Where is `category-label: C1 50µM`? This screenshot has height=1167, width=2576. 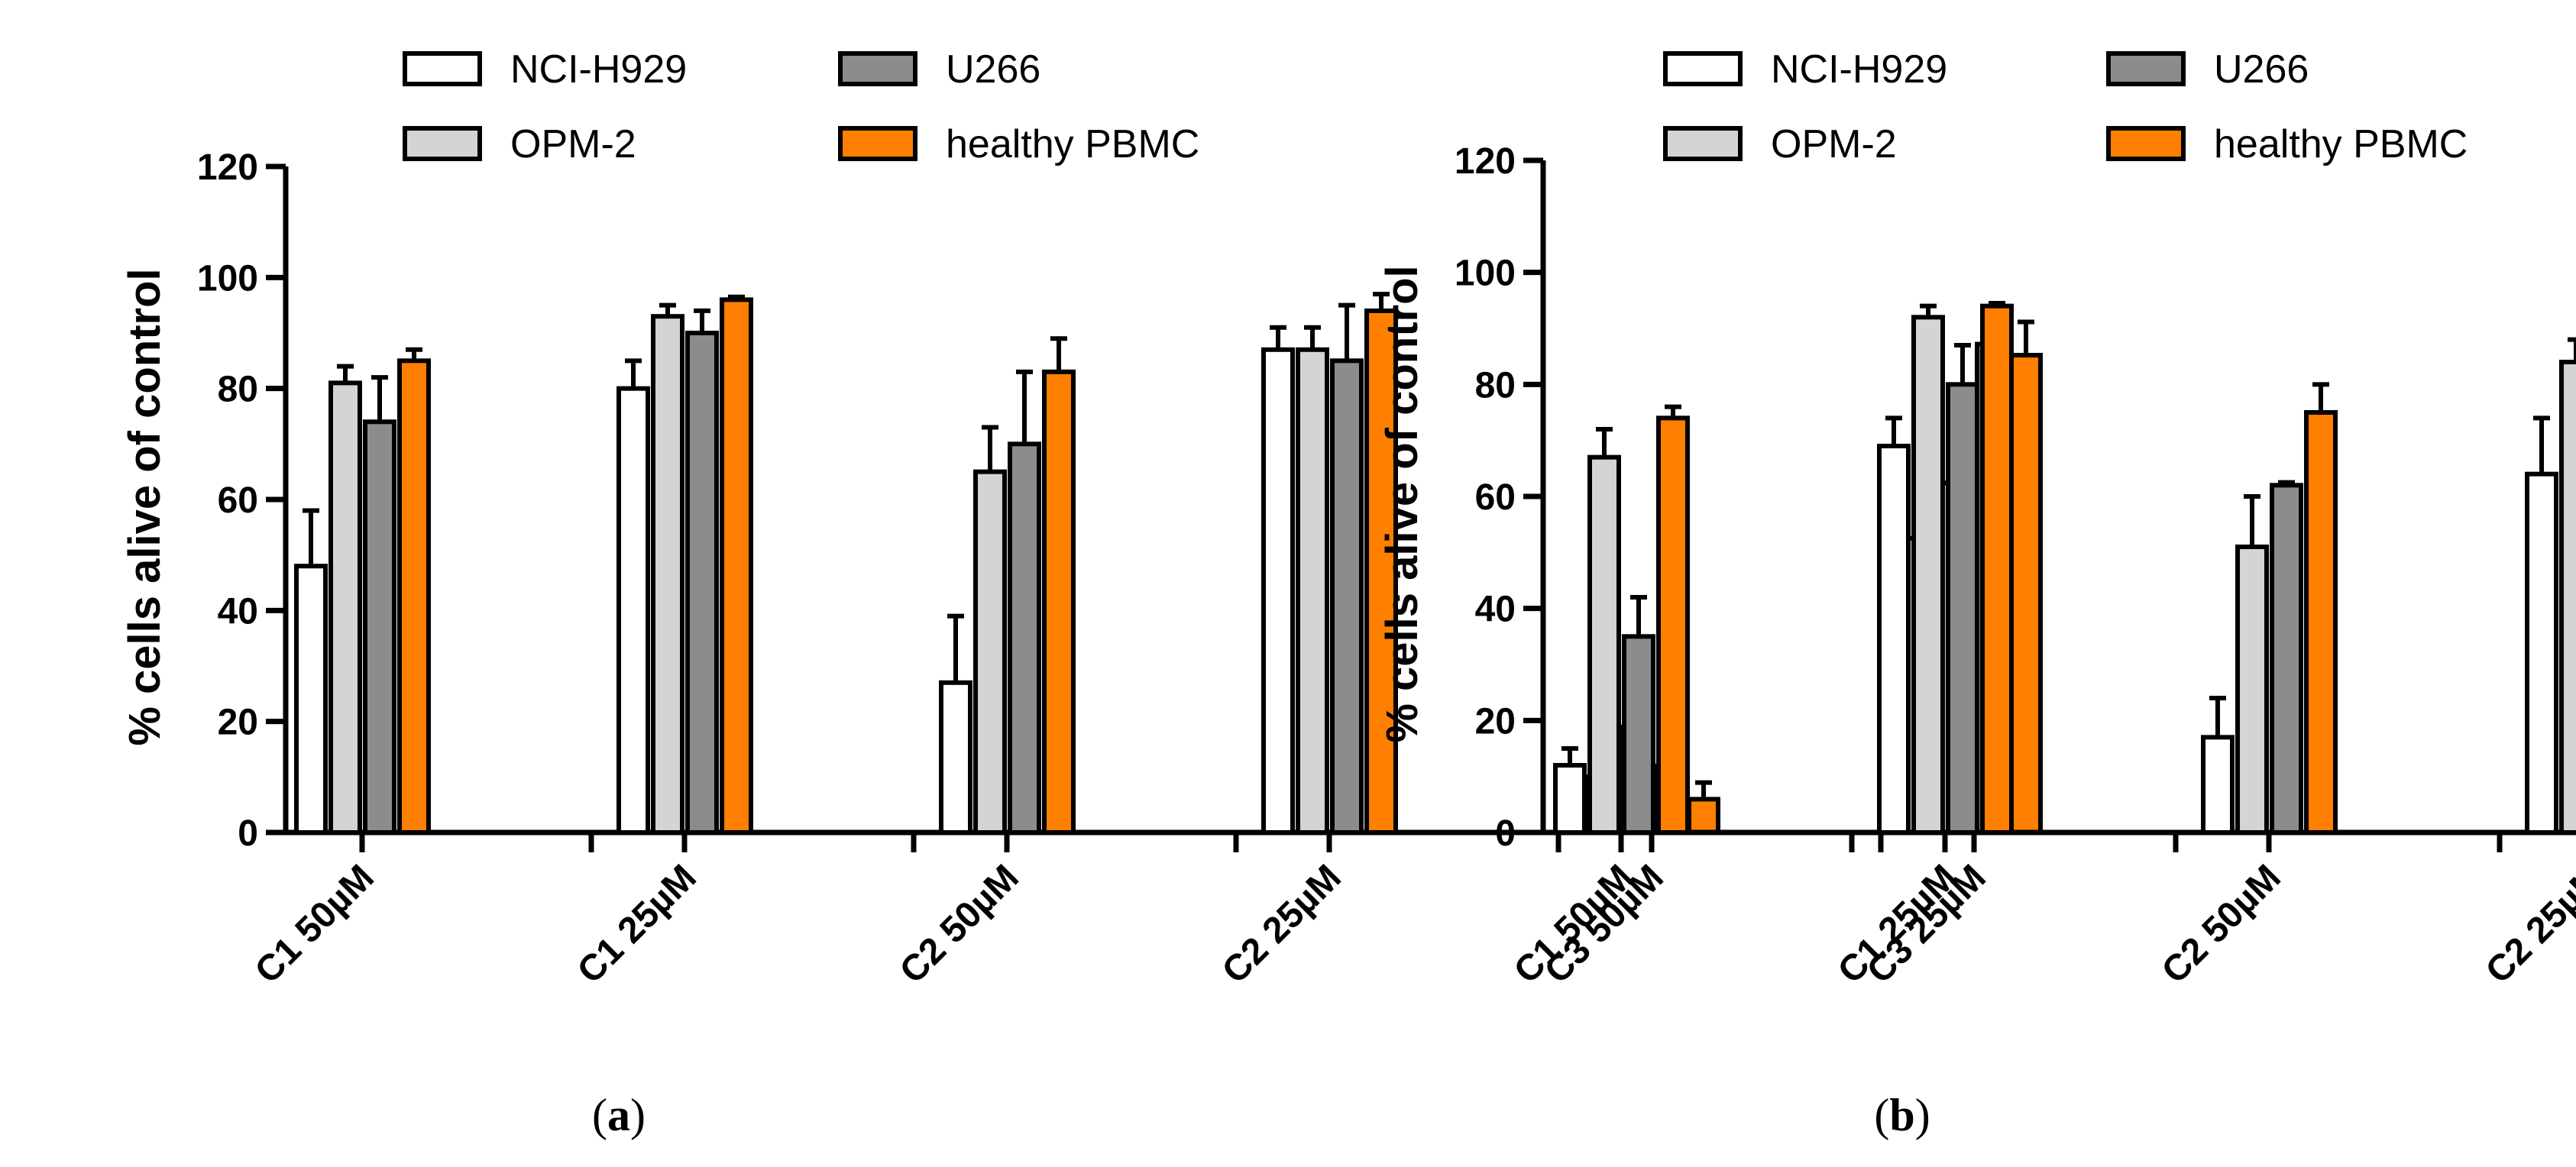 category-label: C1 50µM is located at coordinates (315, 924).